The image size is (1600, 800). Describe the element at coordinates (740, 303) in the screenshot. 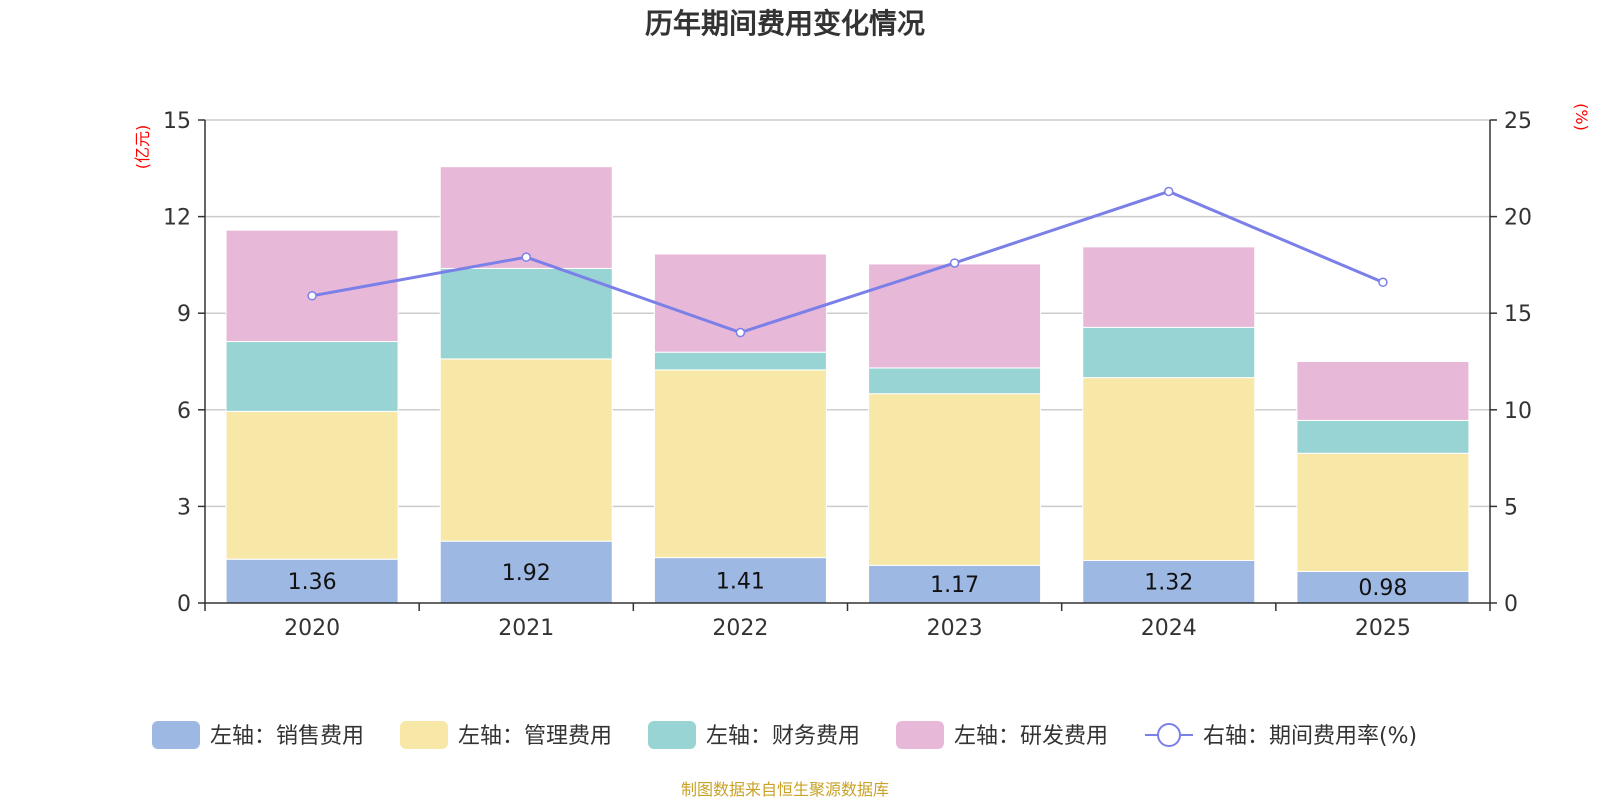

I see `bar-4-2022` at that location.